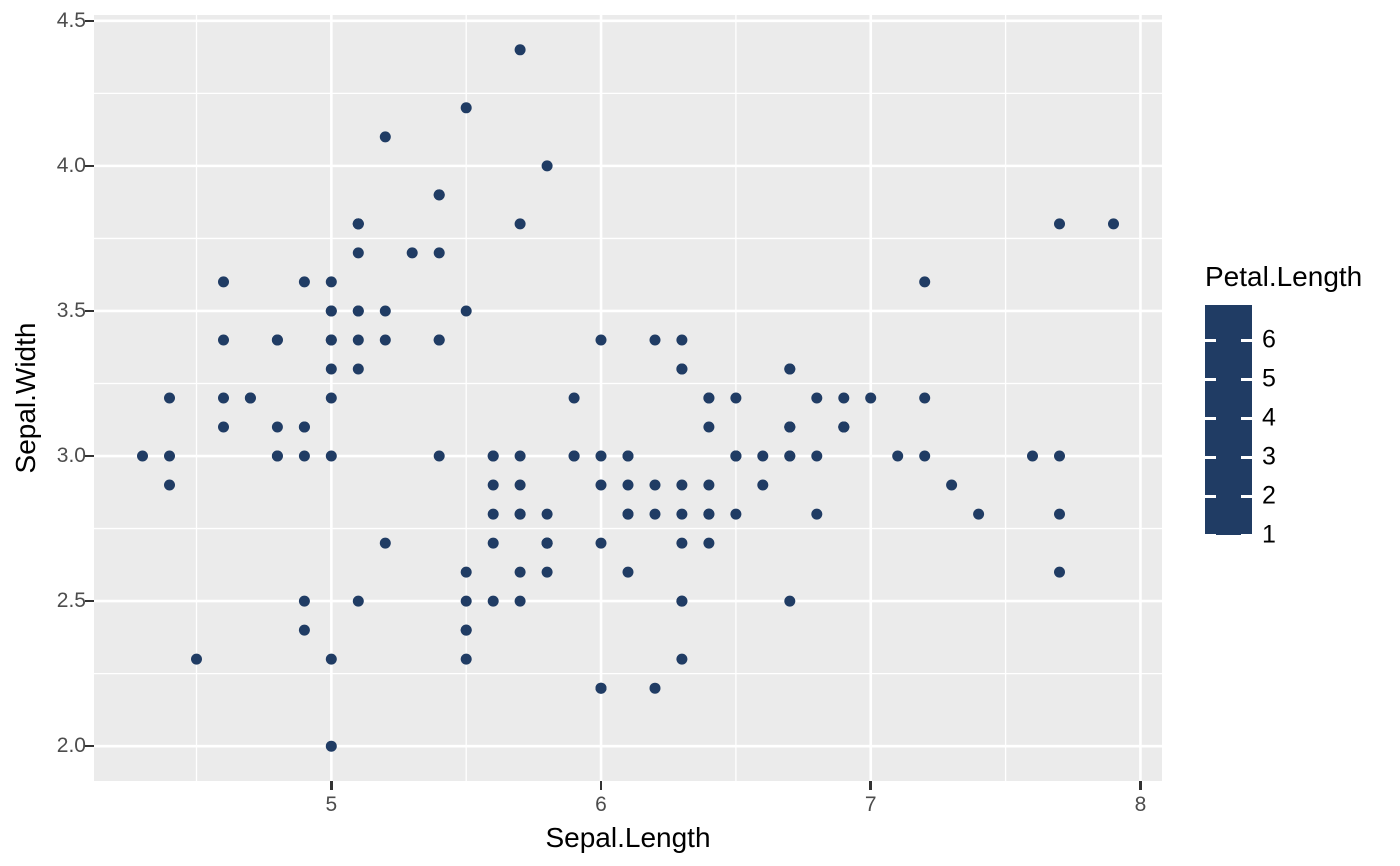 The image size is (1400, 866). Describe the element at coordinates (1269, 378) in the screenshot. I see `legend-tick-label: 5` at that location.